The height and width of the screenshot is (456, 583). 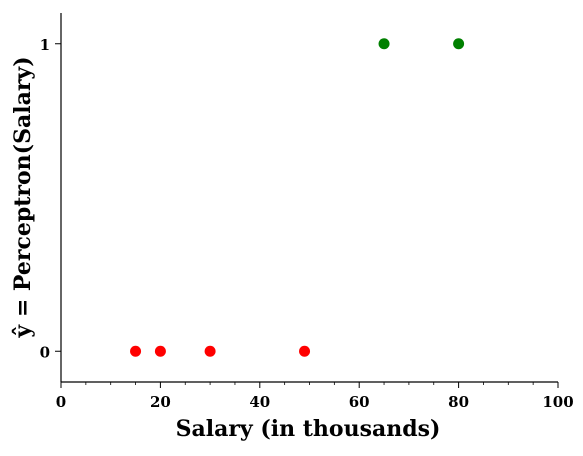 What do you see at coordinates (557, 402) in the screenshot?
I see `x-tick-label: 100` at bounding box center [557, 402].